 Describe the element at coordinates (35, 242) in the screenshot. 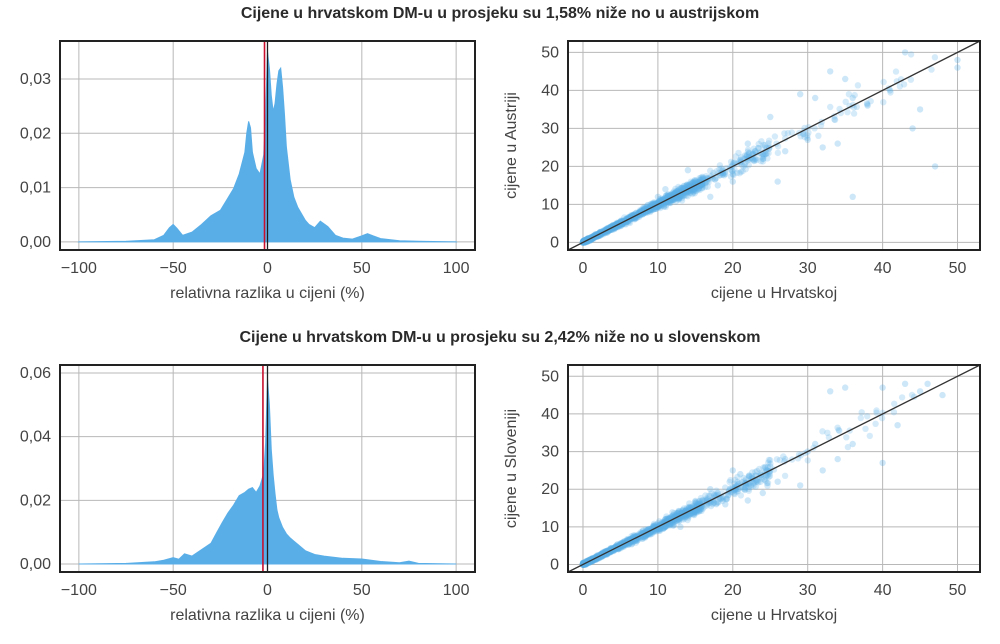

I see `chart-0-ytick-label: 0,00` at that location.